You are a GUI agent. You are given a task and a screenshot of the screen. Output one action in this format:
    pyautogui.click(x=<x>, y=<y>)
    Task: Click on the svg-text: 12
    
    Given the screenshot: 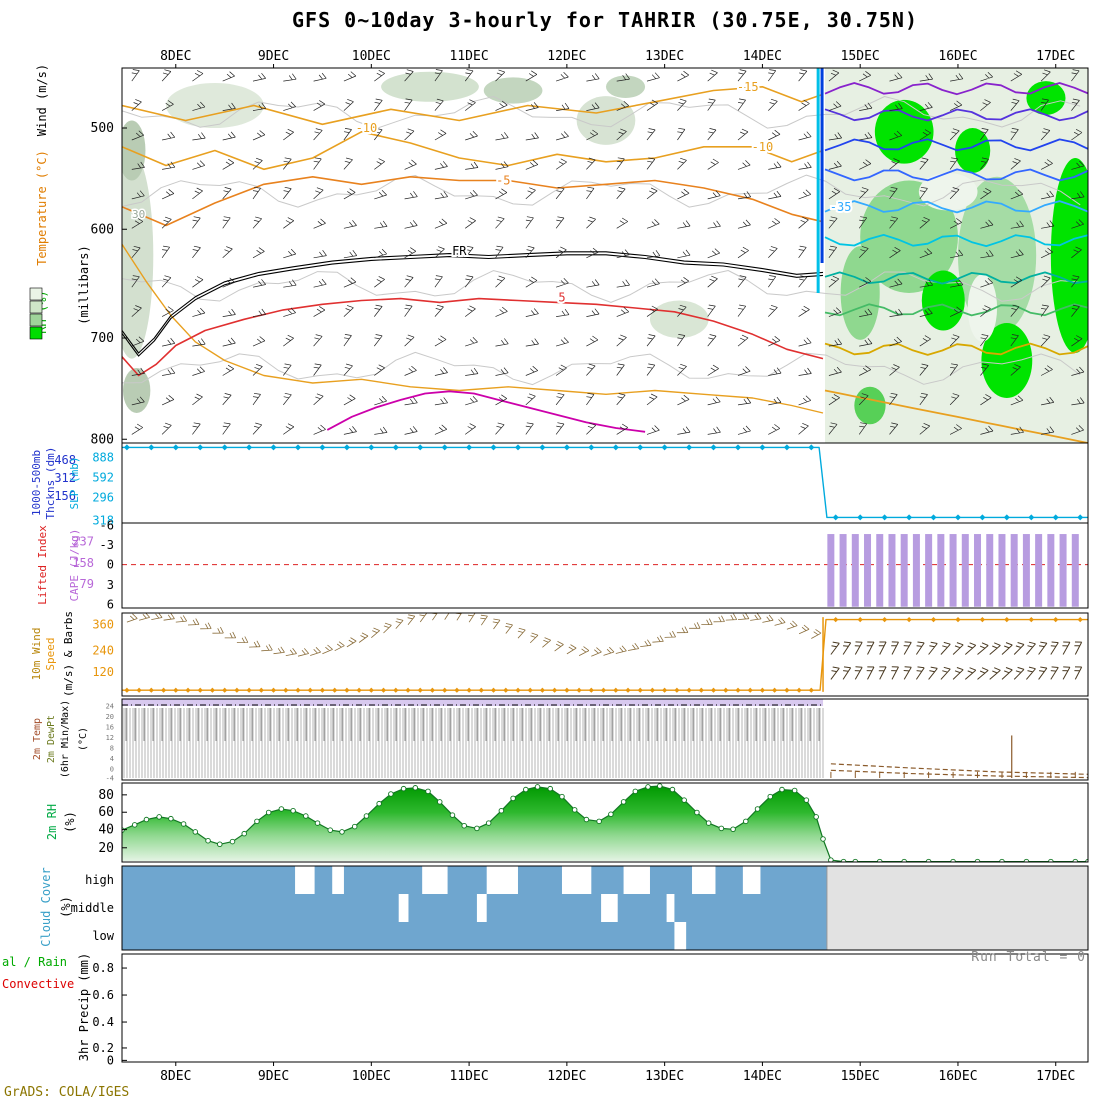 What is the action you would take?
    pyautogui.click(x=110, y=738)
    